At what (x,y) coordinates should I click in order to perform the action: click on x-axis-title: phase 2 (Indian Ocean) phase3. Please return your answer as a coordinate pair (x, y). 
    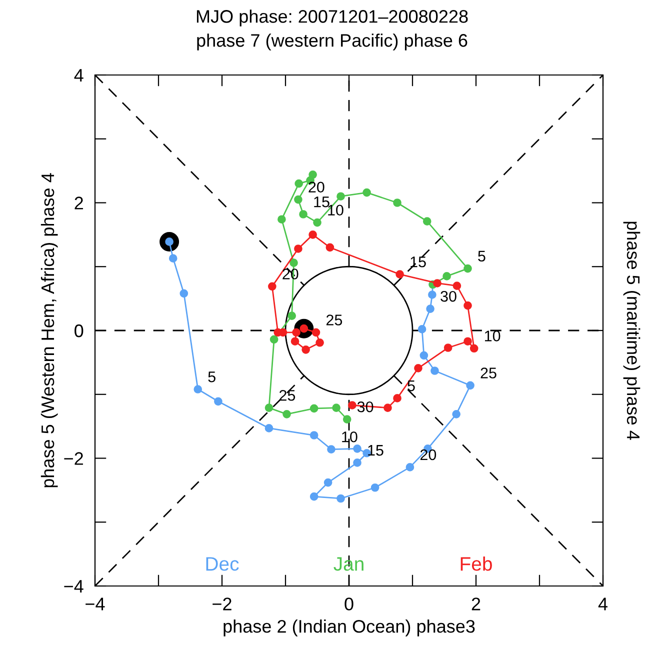
    Looking at the image, I should click on (349, 628).